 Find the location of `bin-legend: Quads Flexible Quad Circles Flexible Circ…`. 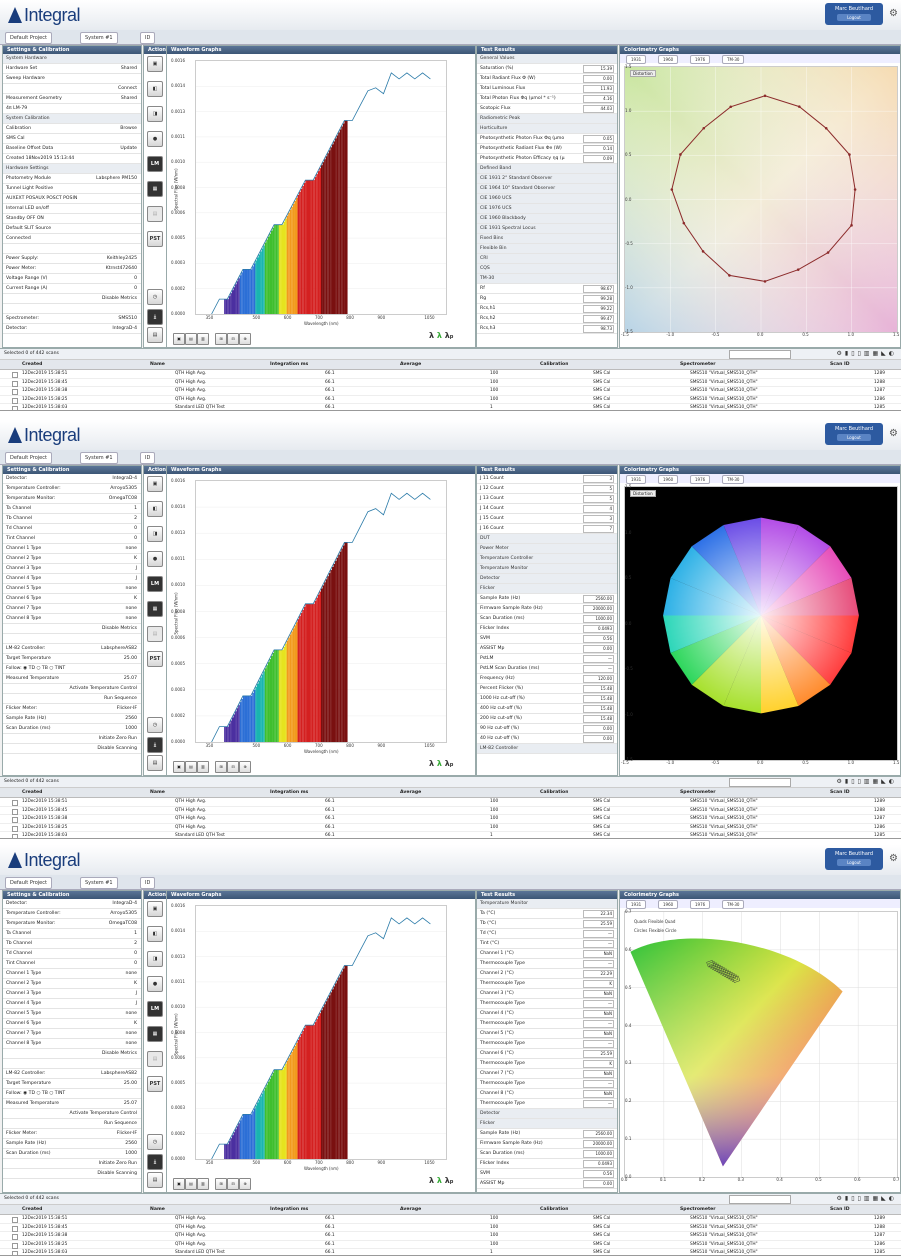

bin-legend: Quads Flexible Quad Circles Flexible Circ… is located at coordinates (655, 926).